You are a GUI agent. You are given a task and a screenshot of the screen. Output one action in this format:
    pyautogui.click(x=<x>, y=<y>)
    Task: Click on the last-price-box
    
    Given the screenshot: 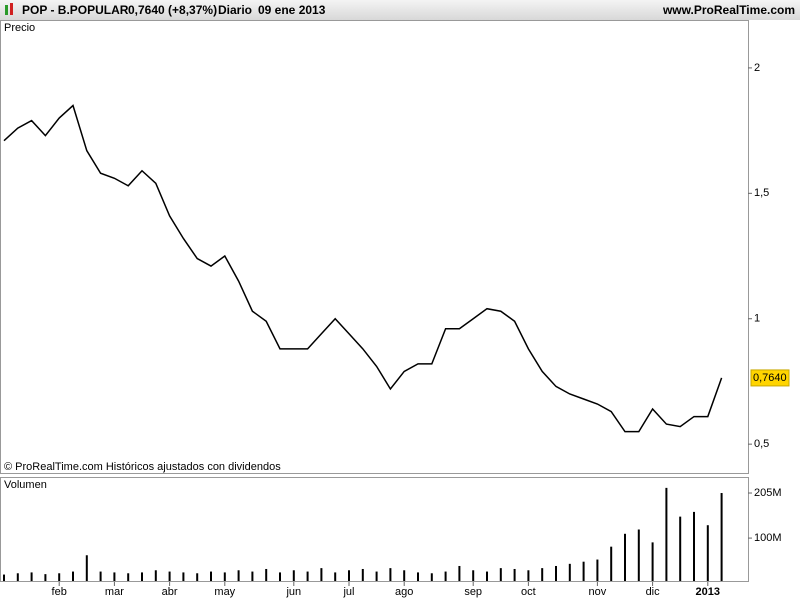 What is the action you would take?
    pyautogui.click(x=770, y=378)
    